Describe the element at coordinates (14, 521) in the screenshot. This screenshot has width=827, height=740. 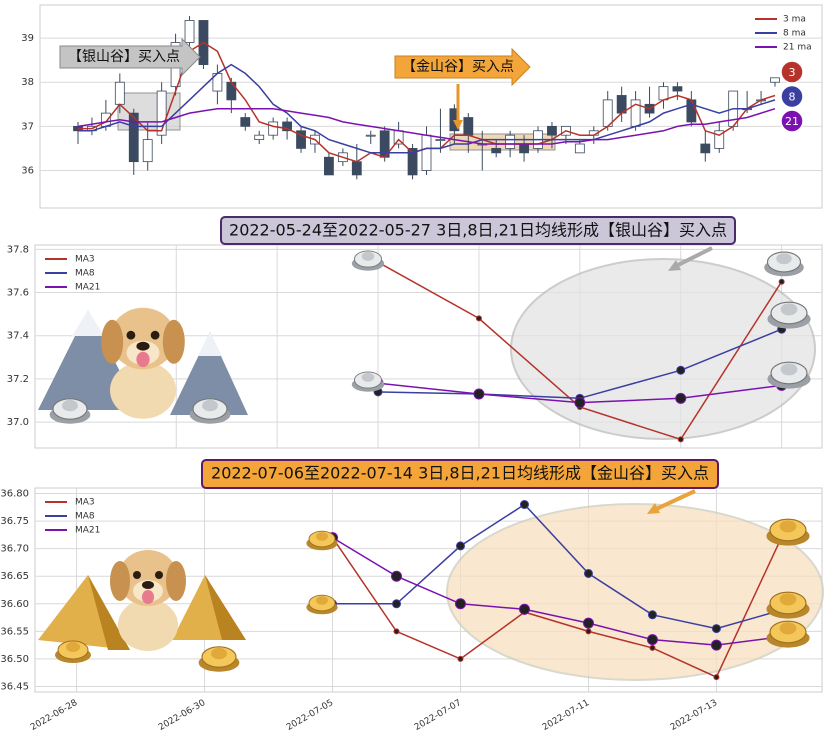
I see `y-tick-label: 36.75` at that location.